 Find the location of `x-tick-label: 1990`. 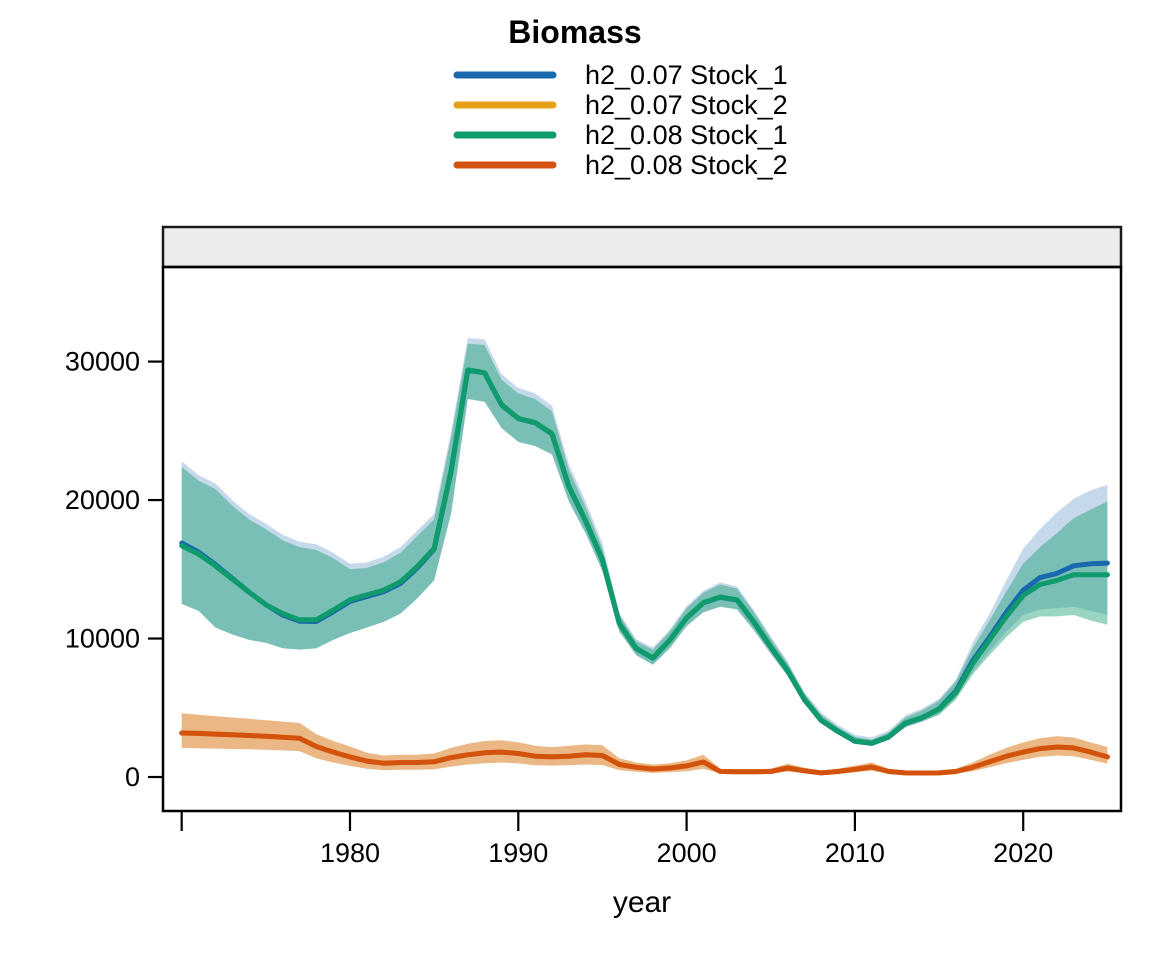

x-tick-label: 1990 is located at coordinates (518, 853).